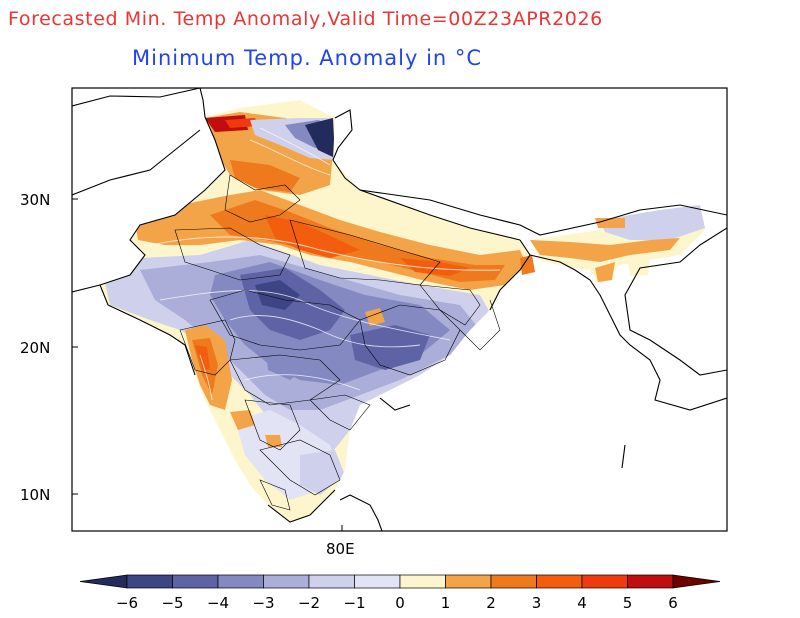 The image size is (800, 618). I want to click on colorbar-label: 5, so click(628, 603).